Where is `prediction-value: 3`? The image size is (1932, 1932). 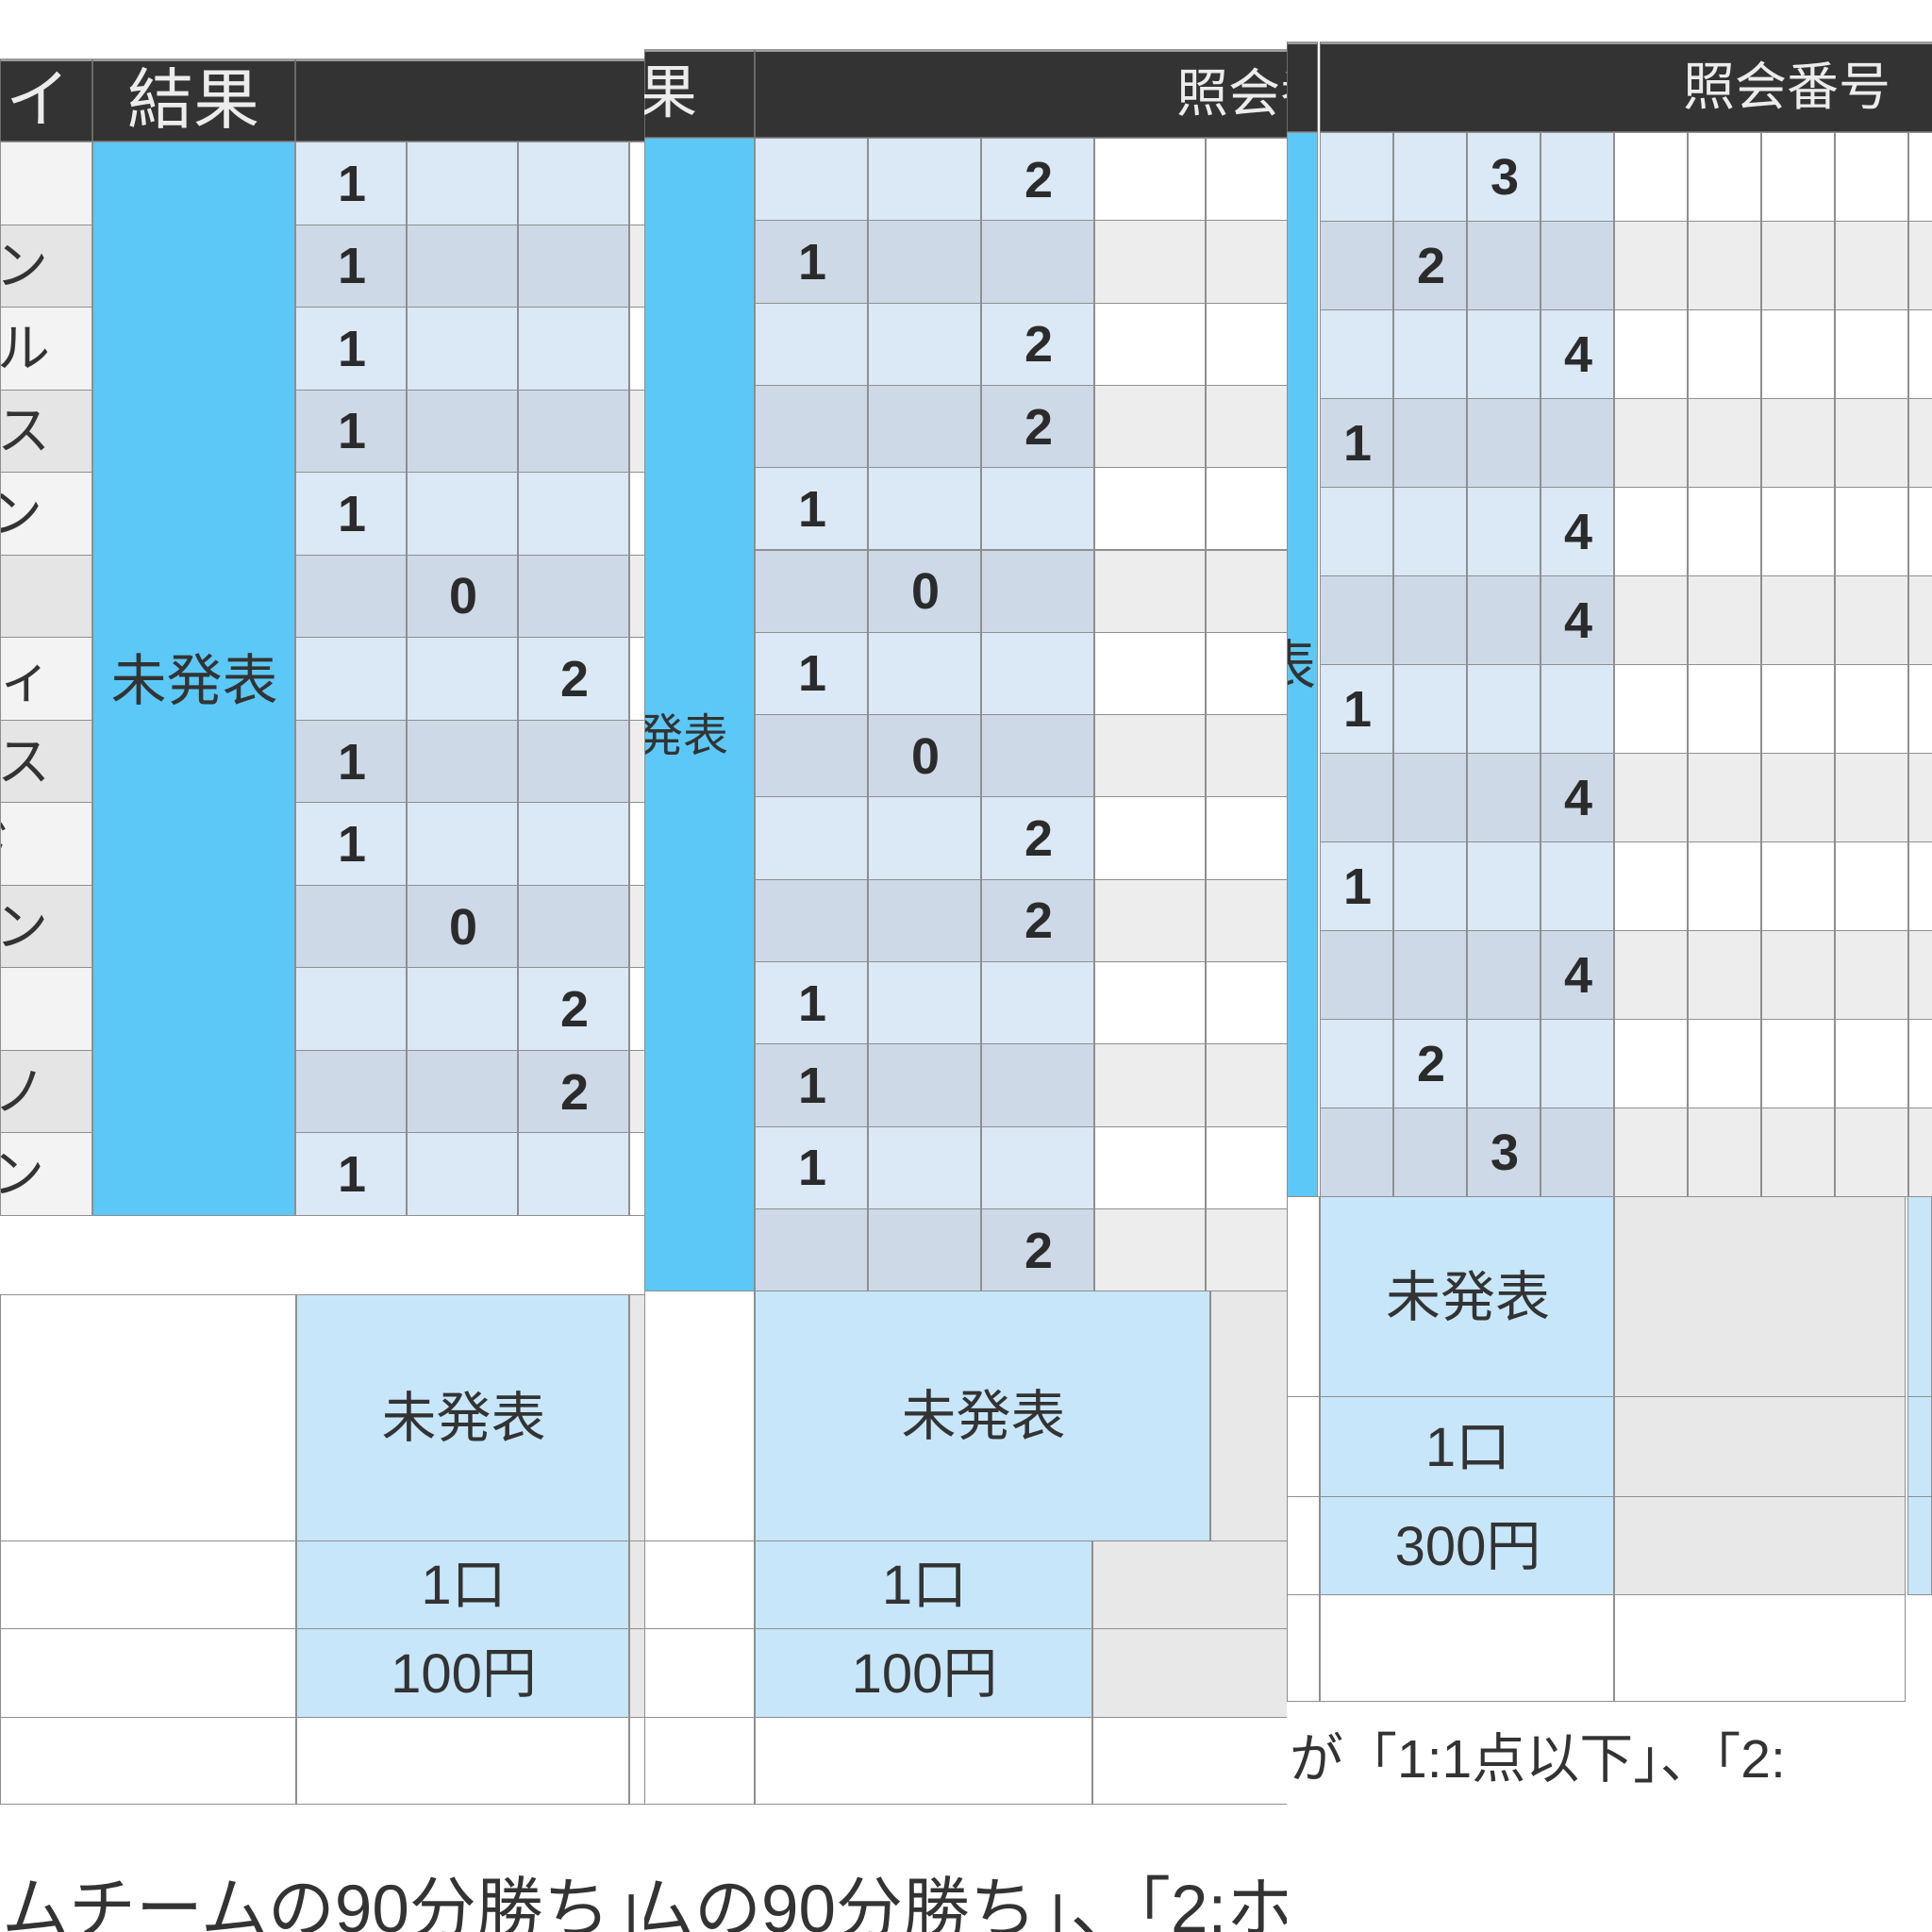
prediction-value: 3 is located at coordinates (1505, 178).